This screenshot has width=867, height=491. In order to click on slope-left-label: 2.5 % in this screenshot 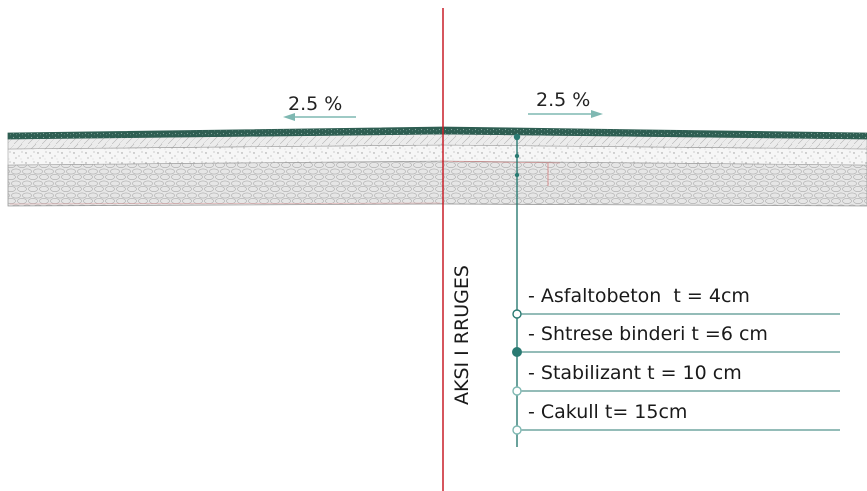, I will do `click(315, 104)`.